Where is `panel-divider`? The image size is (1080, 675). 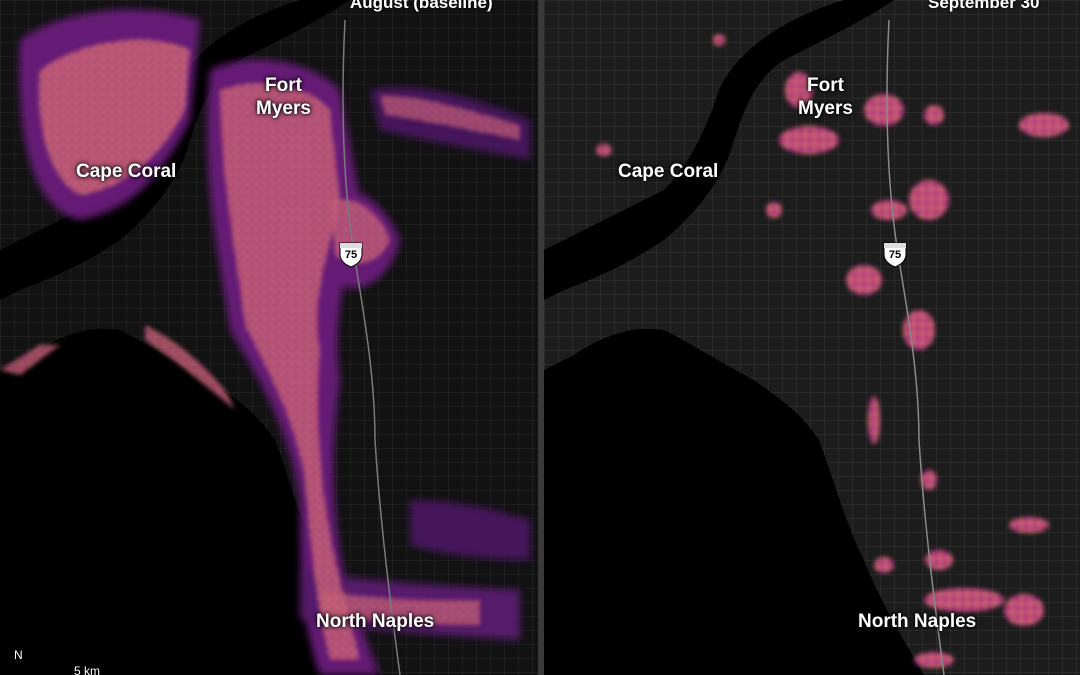 panel-divider is located at coordinates (541, 337).